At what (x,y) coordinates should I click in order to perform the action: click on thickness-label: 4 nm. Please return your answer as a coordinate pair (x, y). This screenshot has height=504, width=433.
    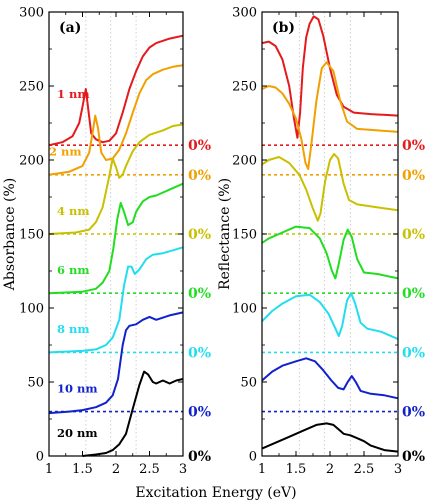
    Looking at the image, I should click on (73, 211).